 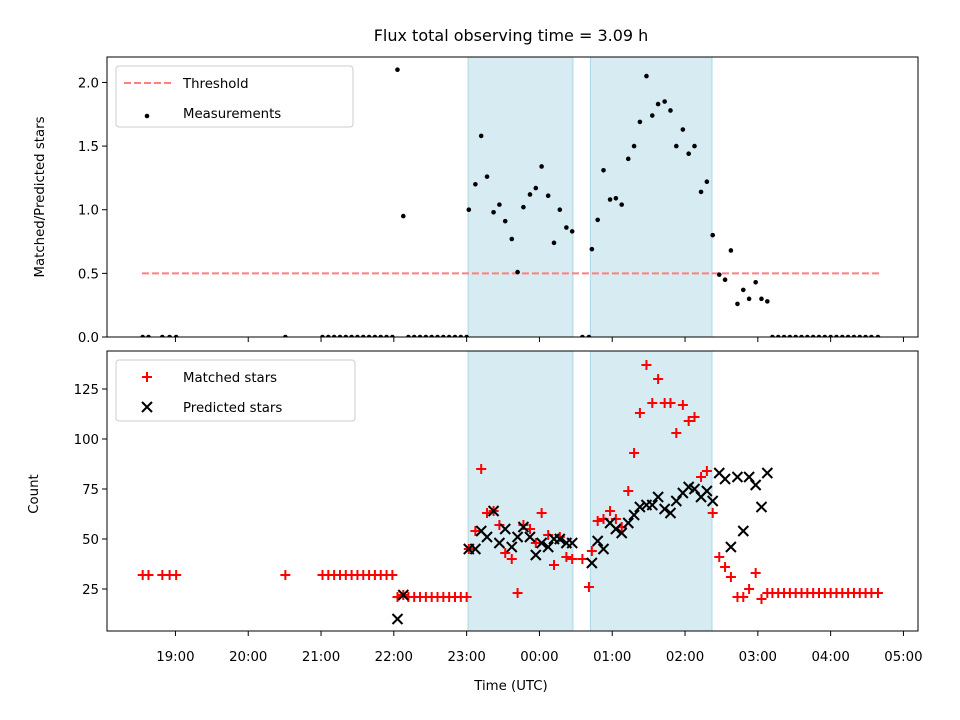 I want to click on xtick-label: 05:00, so click(x=903, y=657).